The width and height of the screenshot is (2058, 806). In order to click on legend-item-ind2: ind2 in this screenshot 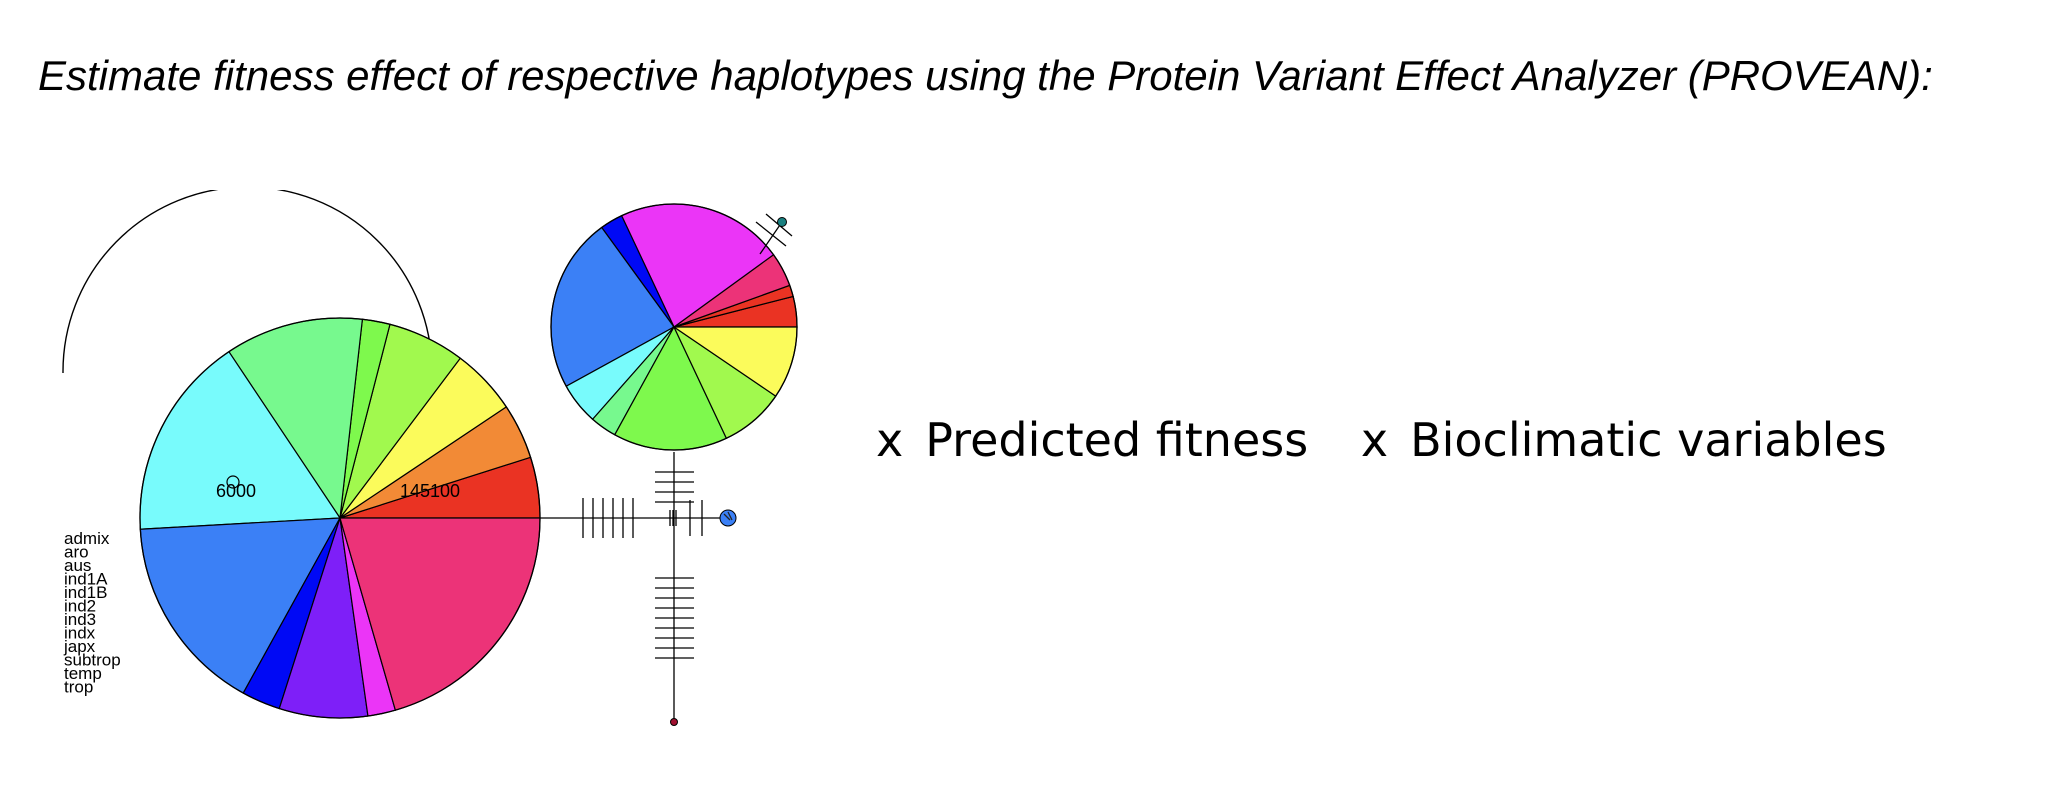, I will do `click(80, 606)`.